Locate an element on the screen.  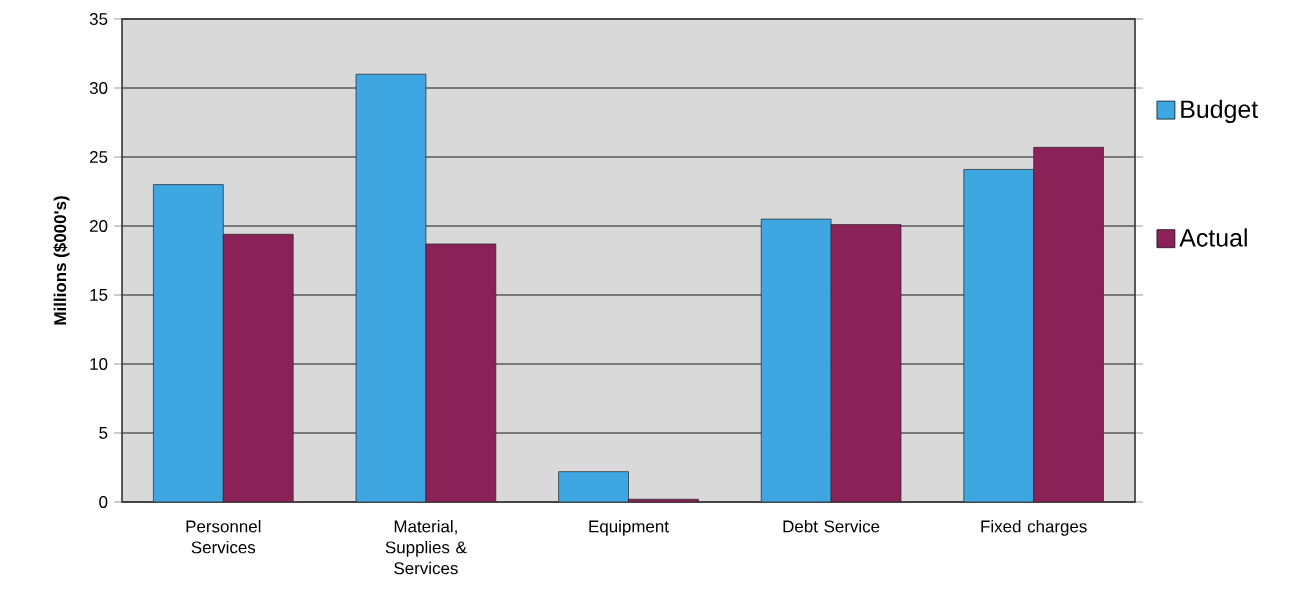
y-tick-label: 30 is located at coordinates (98, 88).